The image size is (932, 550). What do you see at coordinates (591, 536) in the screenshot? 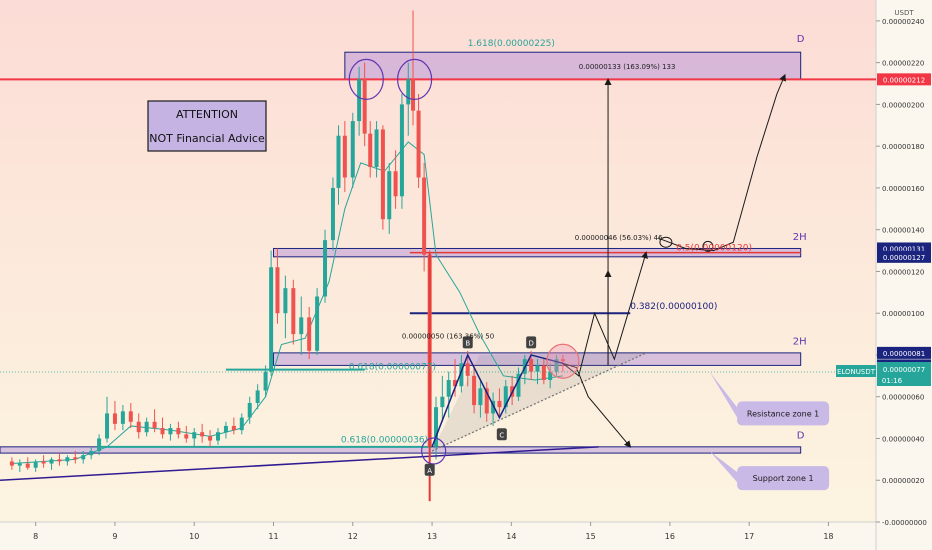
I see `x-tick-label-7: 15` at bounding box center [591, 536].